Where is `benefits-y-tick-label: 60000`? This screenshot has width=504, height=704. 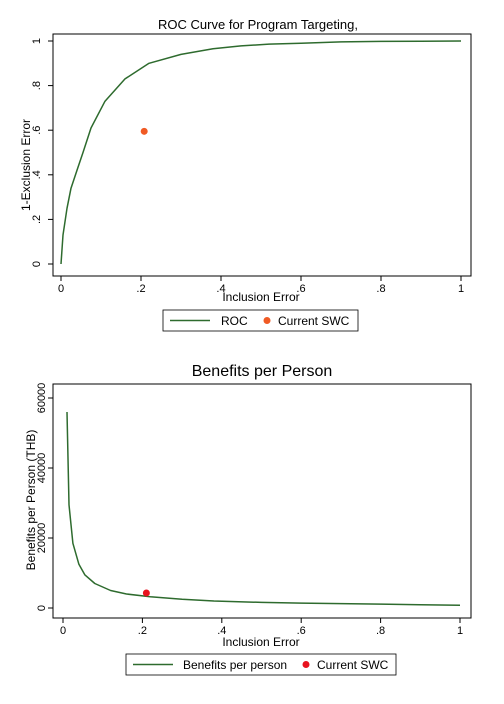 benefits-y-tick-label: 60000 is located at coordinates (42, 398).